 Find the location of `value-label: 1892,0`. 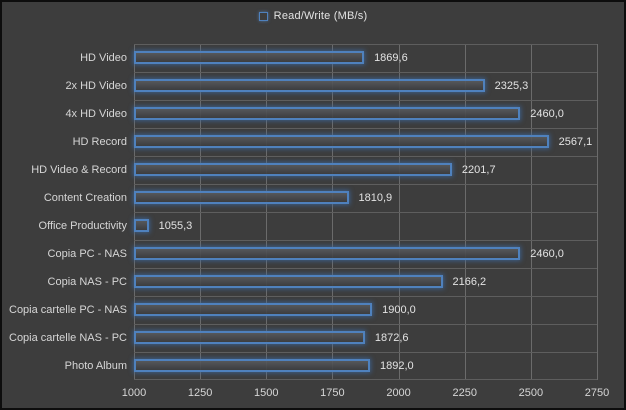

value-label: 1892,0 is located at coordinates (396, 366).